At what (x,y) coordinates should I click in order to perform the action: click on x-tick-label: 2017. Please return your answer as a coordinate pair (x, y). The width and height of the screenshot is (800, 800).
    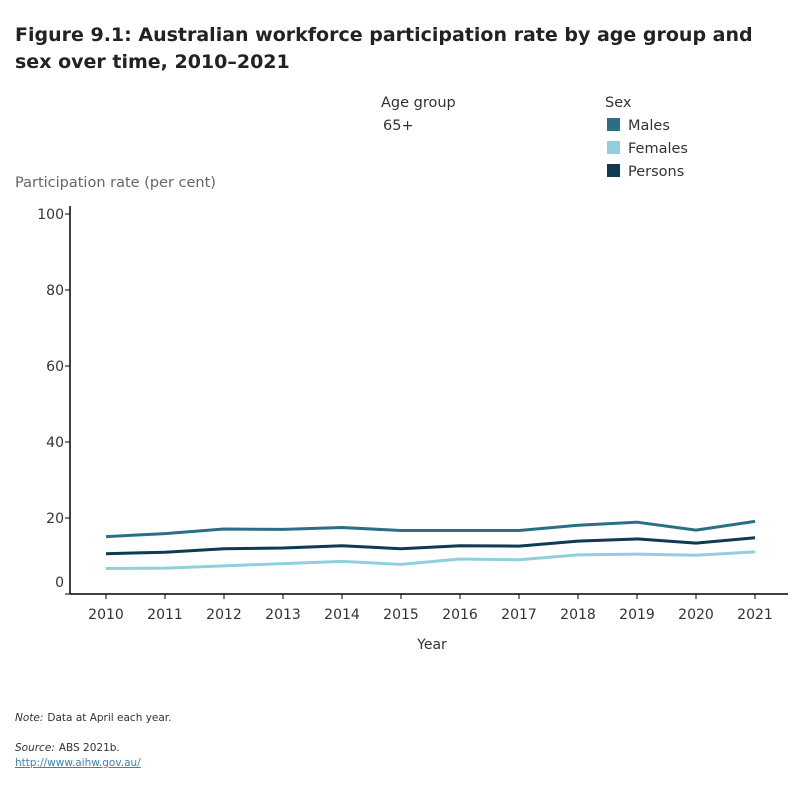
    Looking at the image, I should click on (519, 615).